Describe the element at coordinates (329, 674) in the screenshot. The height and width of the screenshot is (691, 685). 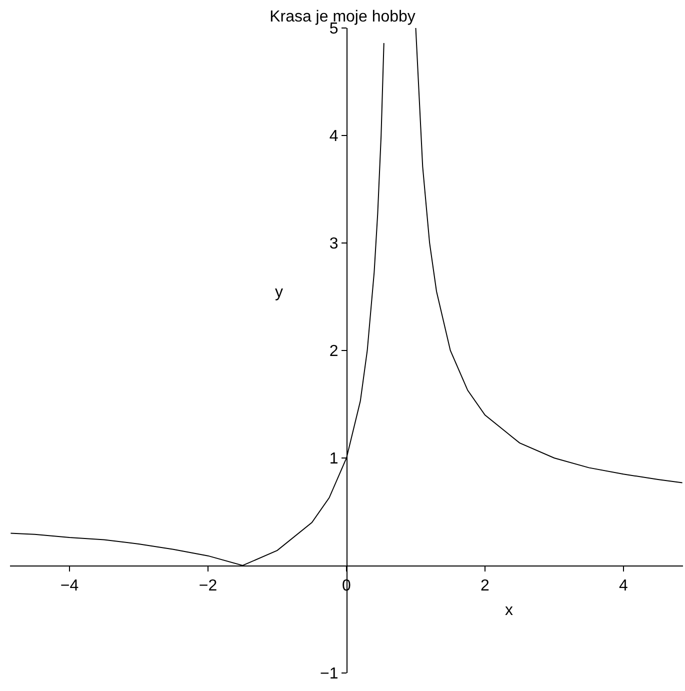
I see `y-tick-label: −1` at that location.